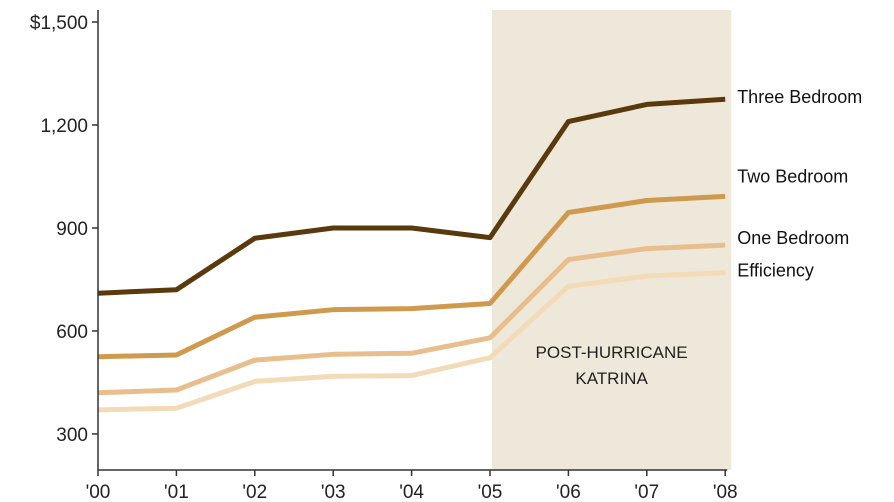 The width and height of the screenshot is (894, 502). What do you see at coordinates (799, 97) in the screenshot?
I see `series-label-three-bedroom: Three Bedroom` at bounding box center [799, 97].